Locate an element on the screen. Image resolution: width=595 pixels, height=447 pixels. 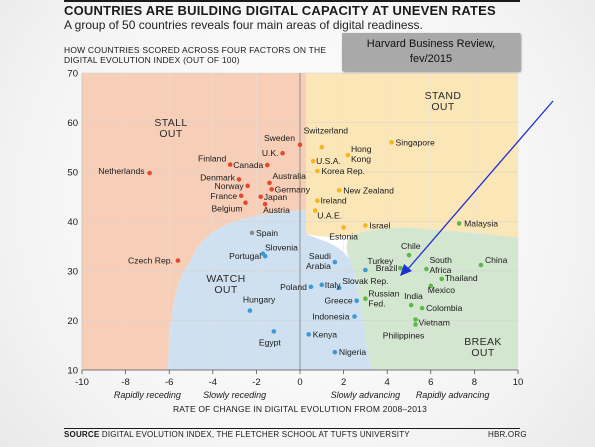
point-canada is located at coordinates (267, 165).